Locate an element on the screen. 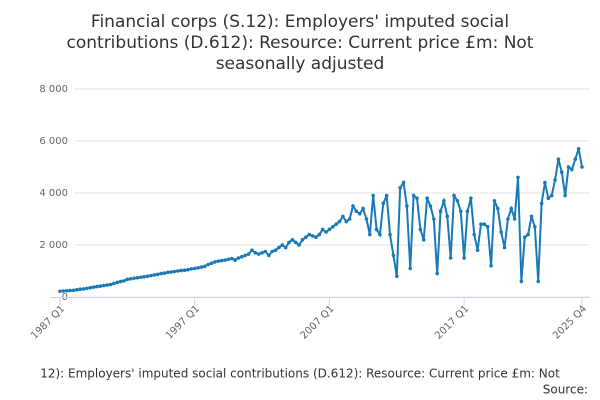 Image resolution: width=600 pixels, height=400 pixels. y-tick-label: 2 000 is located at coordinates (53, 245).